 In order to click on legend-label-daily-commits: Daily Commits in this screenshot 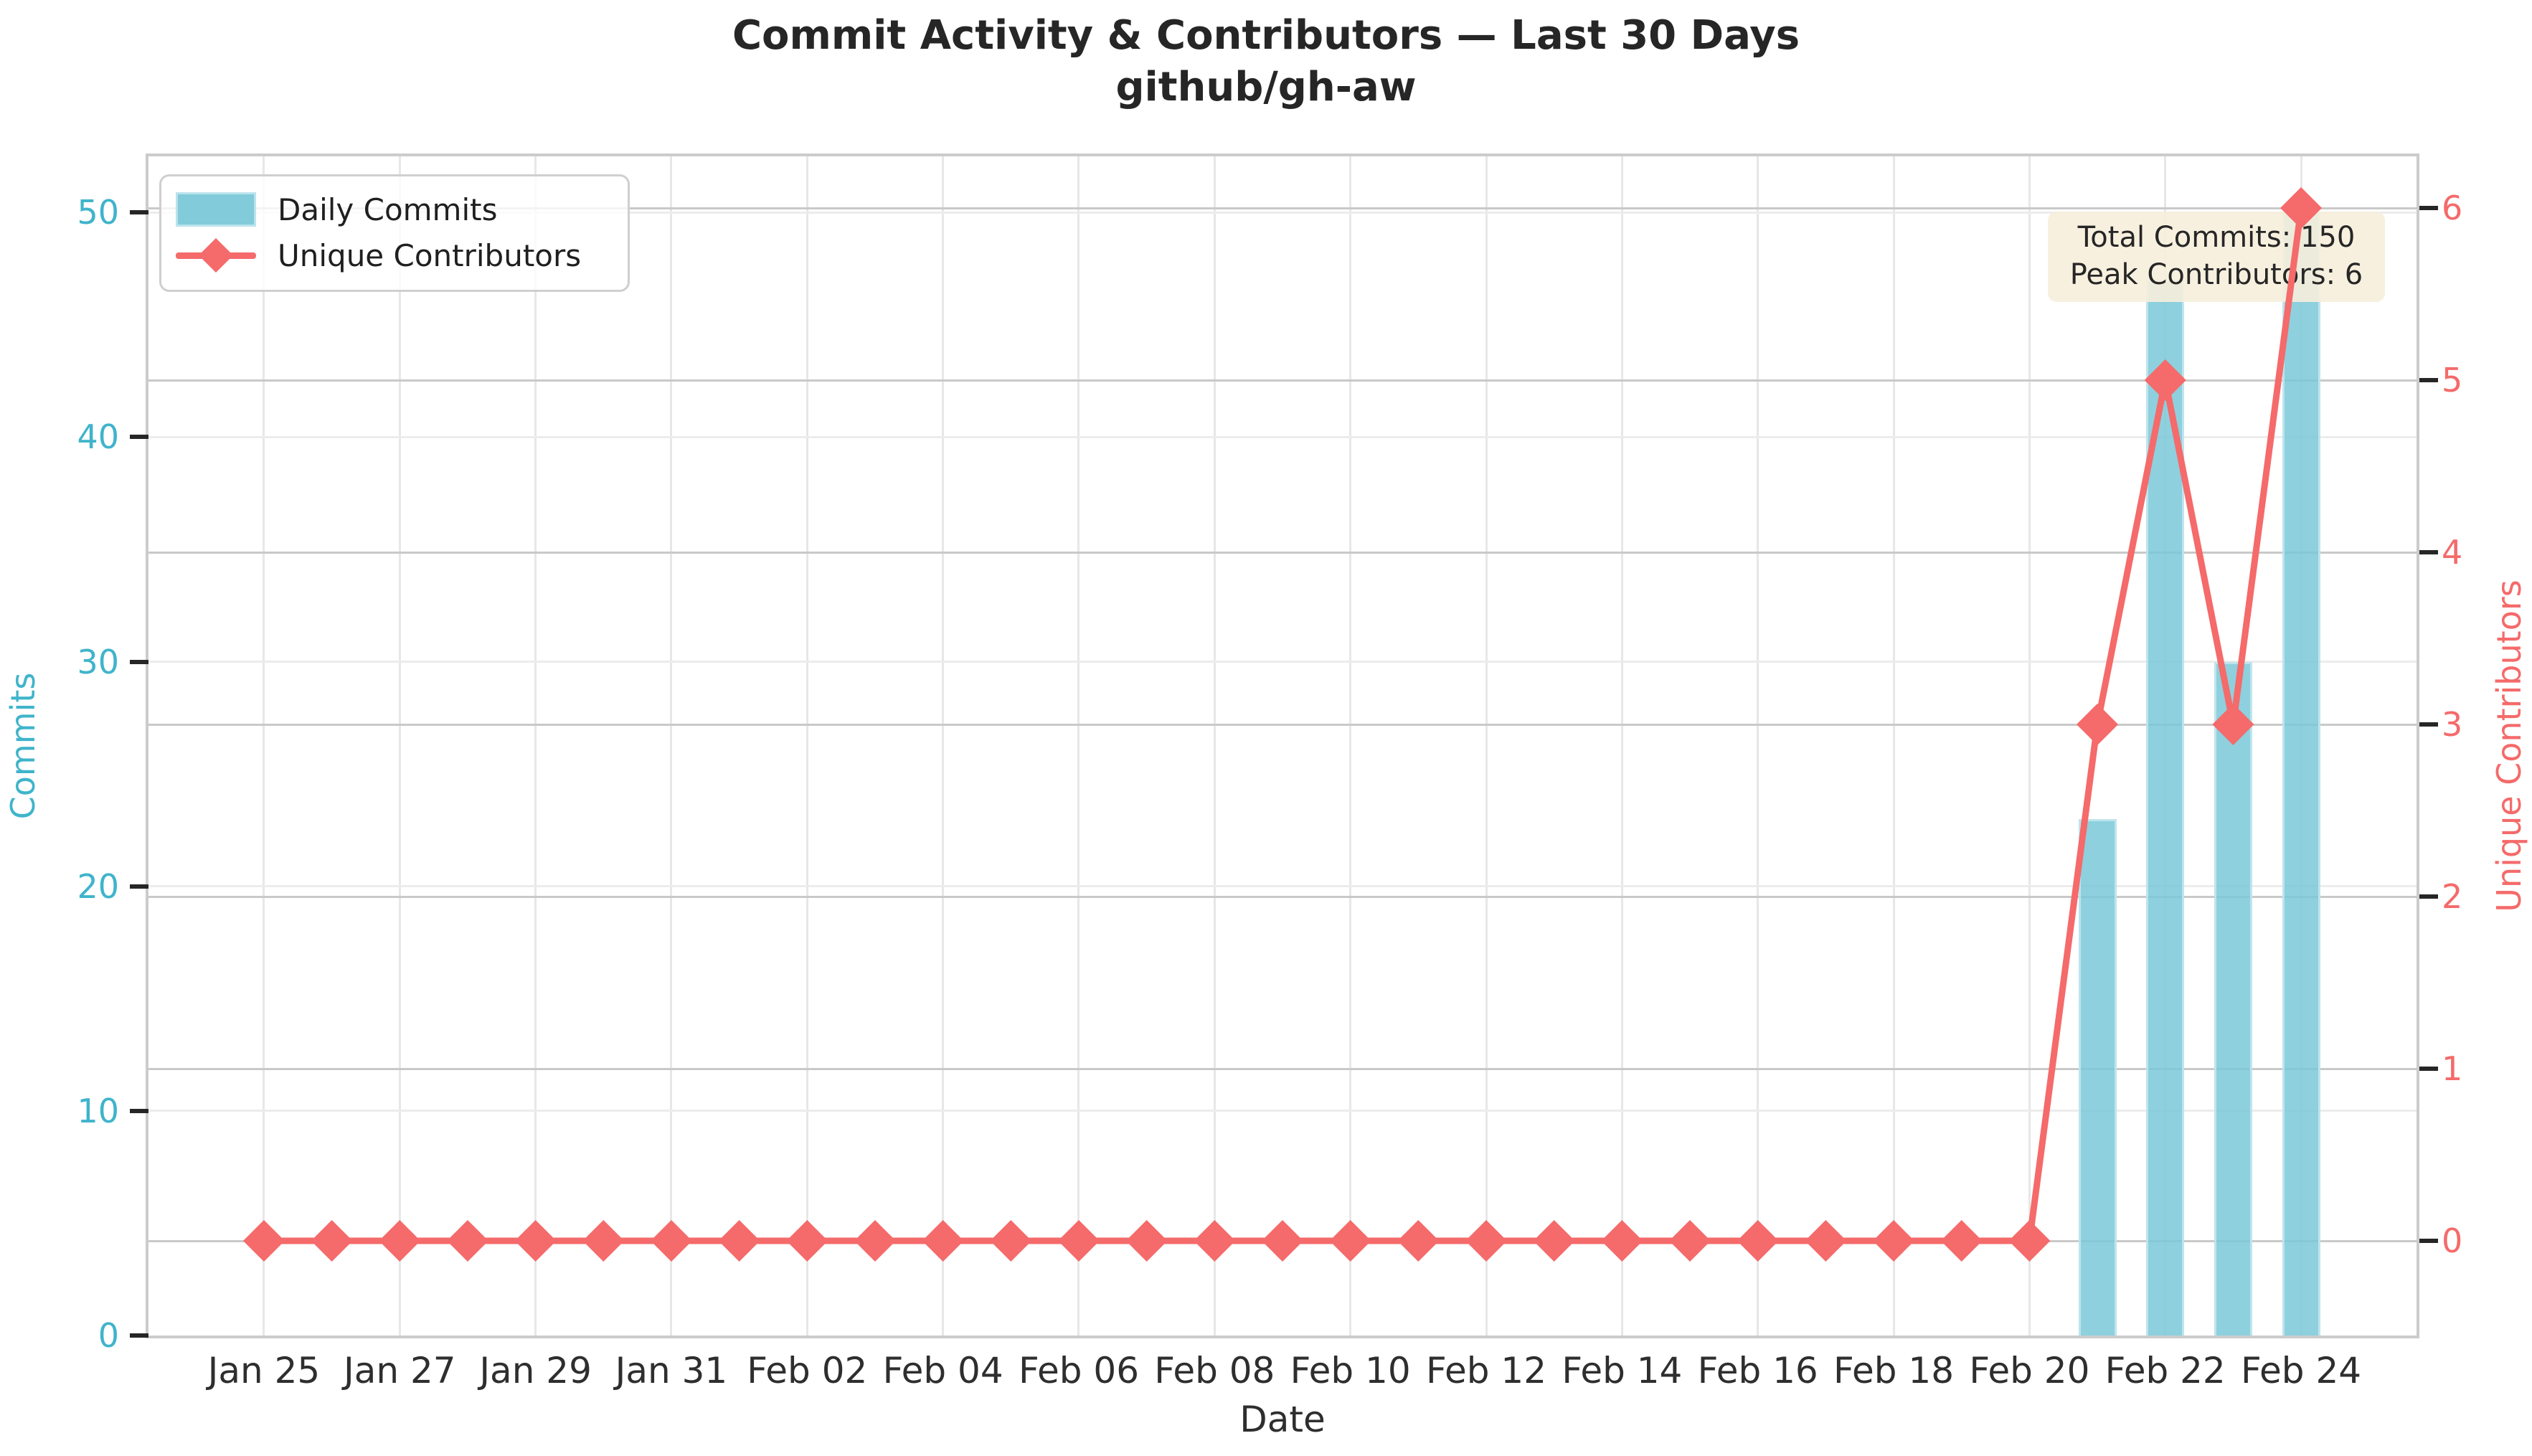, I will do `click(388, 209)`.